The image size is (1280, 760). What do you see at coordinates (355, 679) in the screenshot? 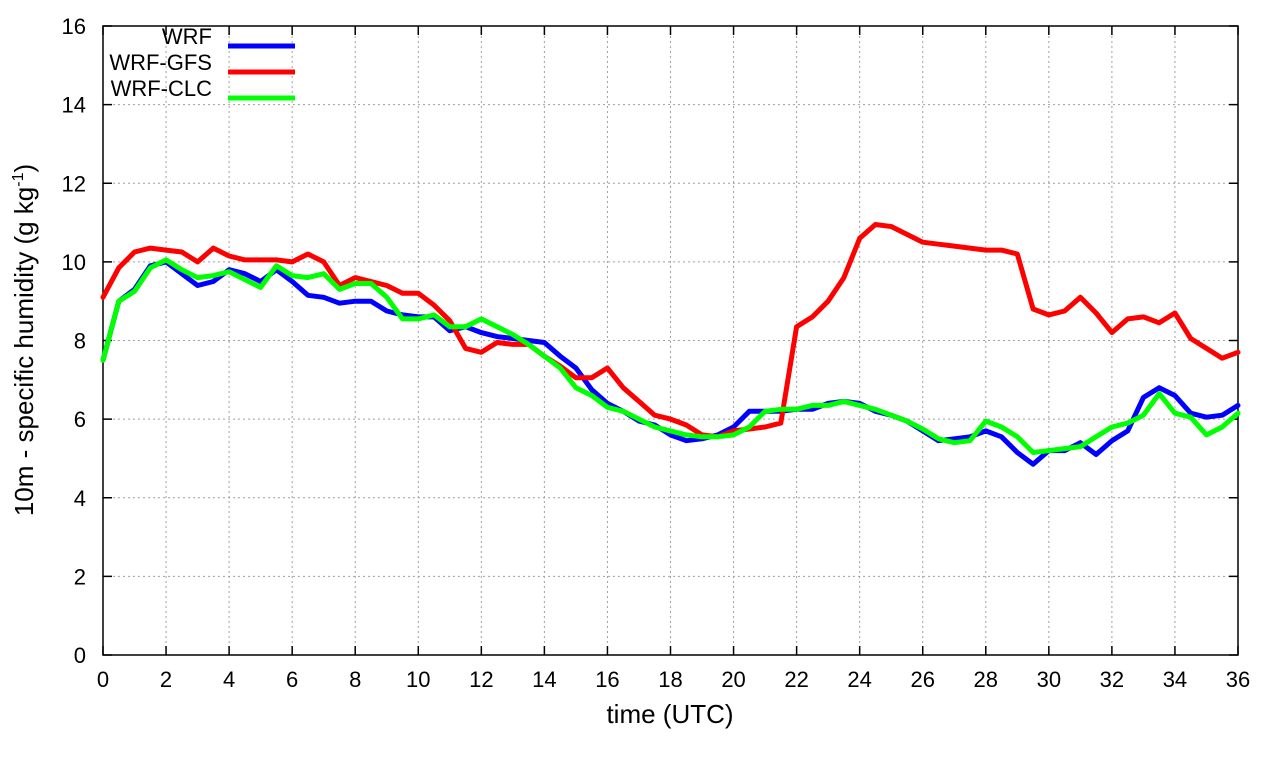
I see `x-tick-label: 8` at bounding box center [355, 679].